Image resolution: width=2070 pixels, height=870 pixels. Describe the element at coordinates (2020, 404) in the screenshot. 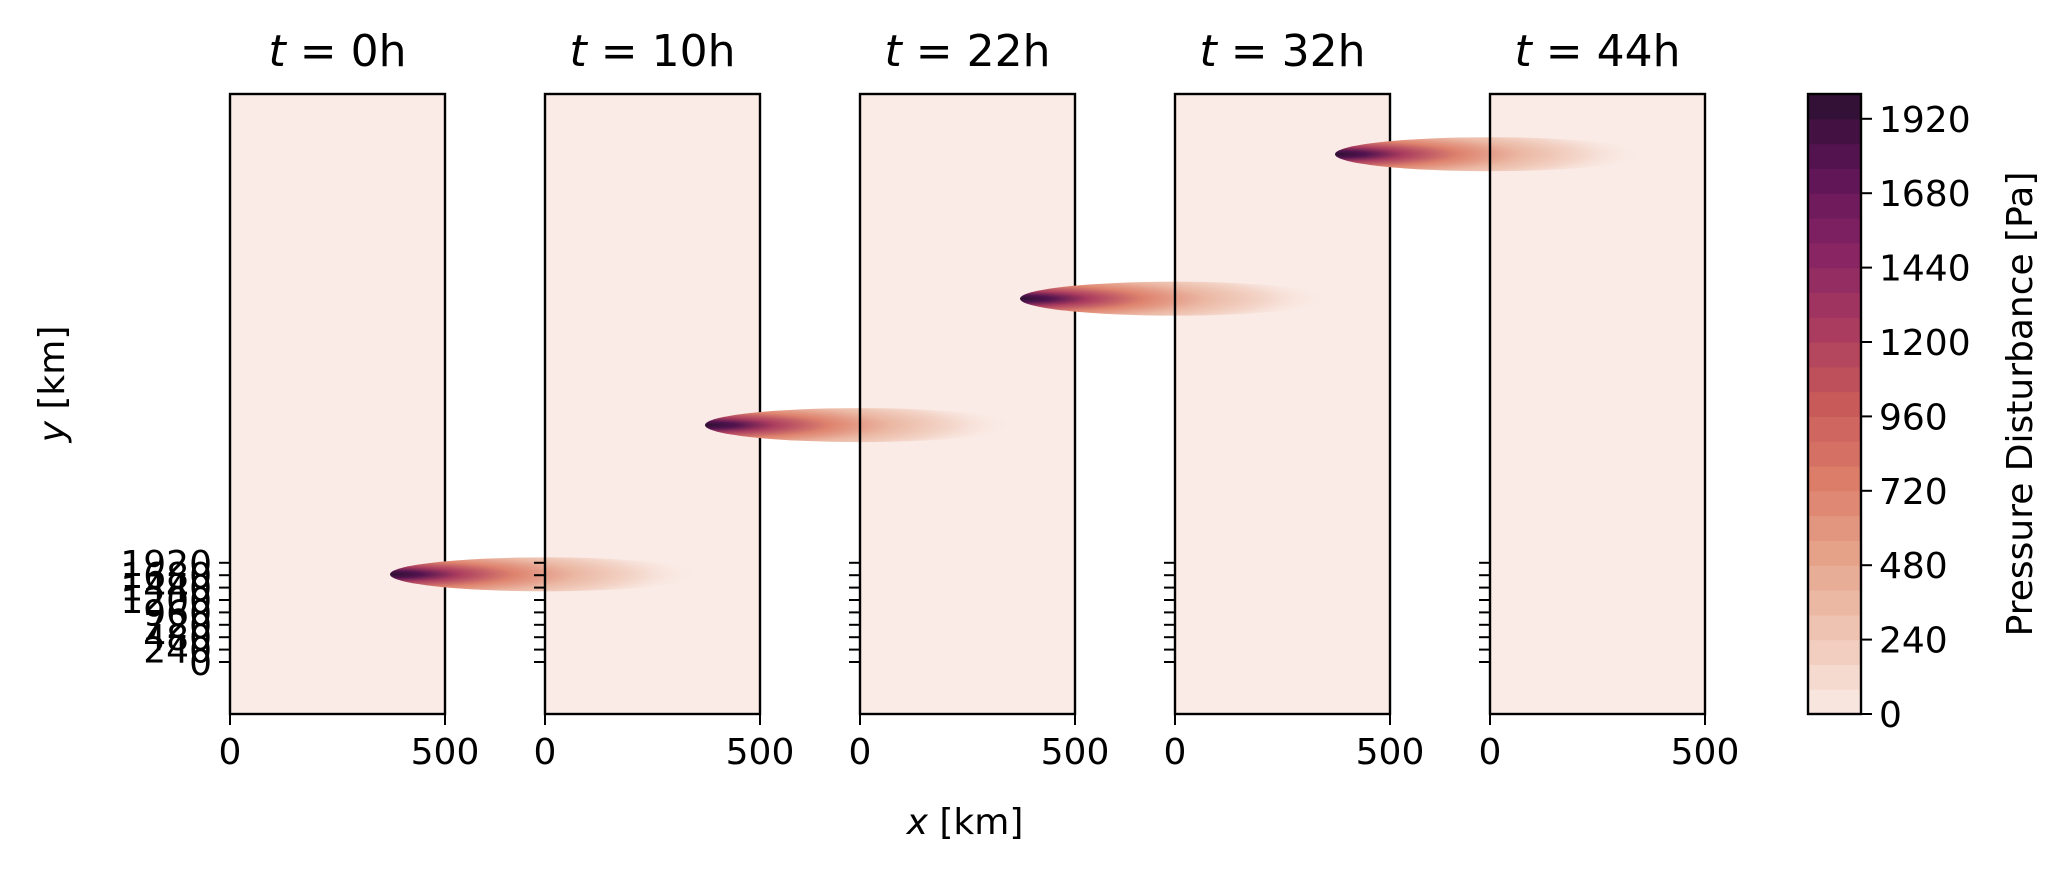

I see `colorbar-label: Pressure Disturbance [Pa]` at that location.